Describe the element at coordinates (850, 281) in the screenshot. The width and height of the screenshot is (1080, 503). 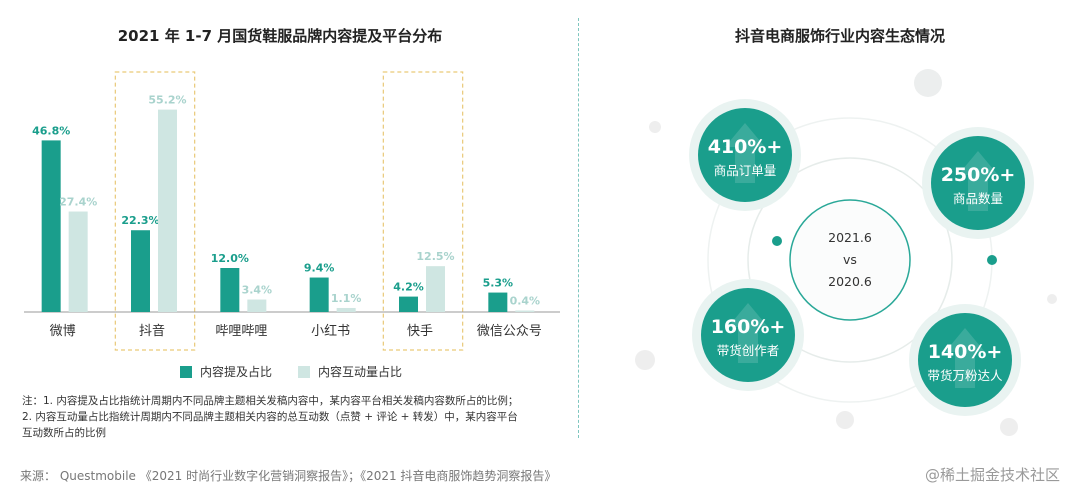
I see `center-text-3: 2020.6` at that location.